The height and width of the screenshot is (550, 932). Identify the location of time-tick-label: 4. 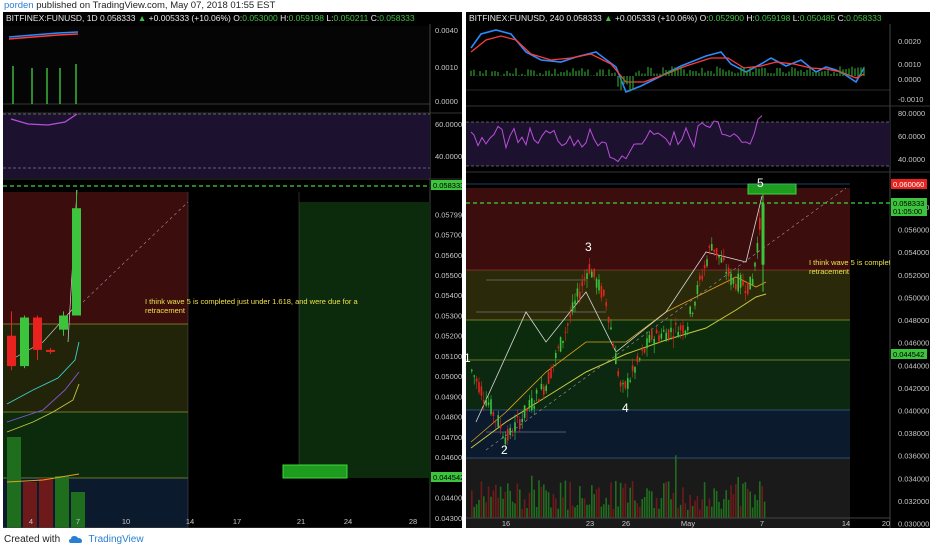
(31, 521).